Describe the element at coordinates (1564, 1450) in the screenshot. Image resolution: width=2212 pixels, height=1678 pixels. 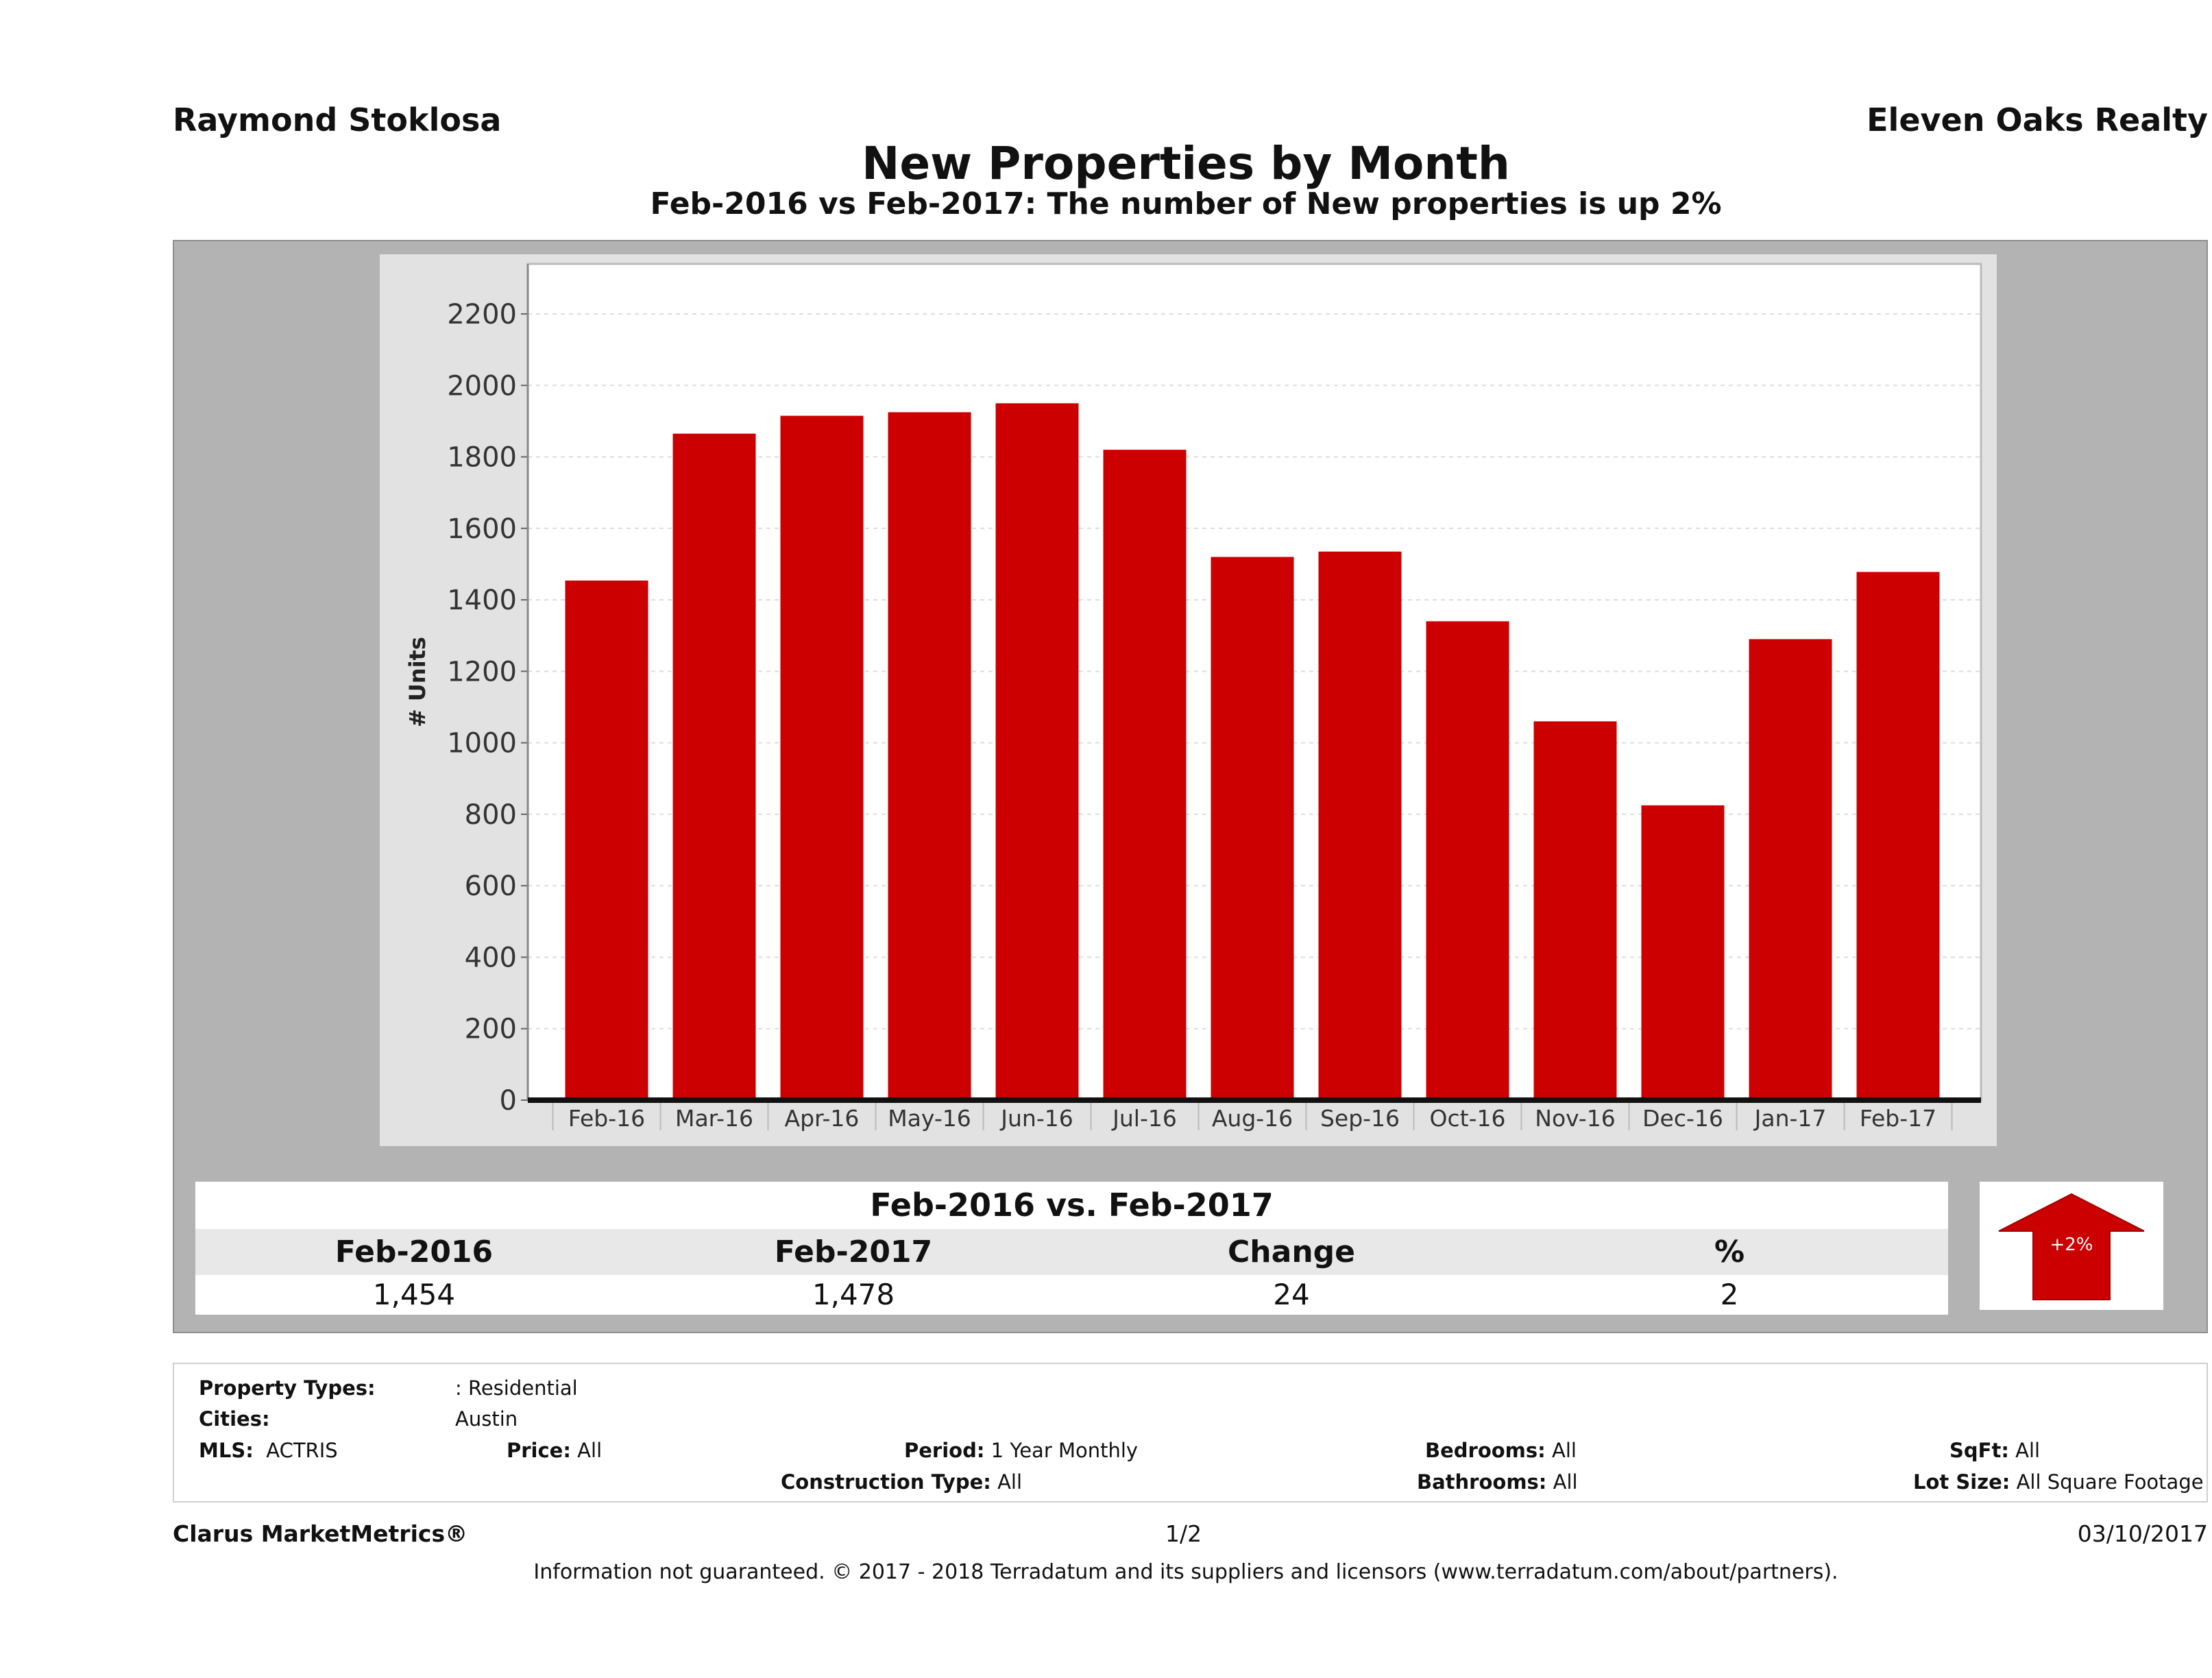
I see `bedrooms-value: All` at that location.